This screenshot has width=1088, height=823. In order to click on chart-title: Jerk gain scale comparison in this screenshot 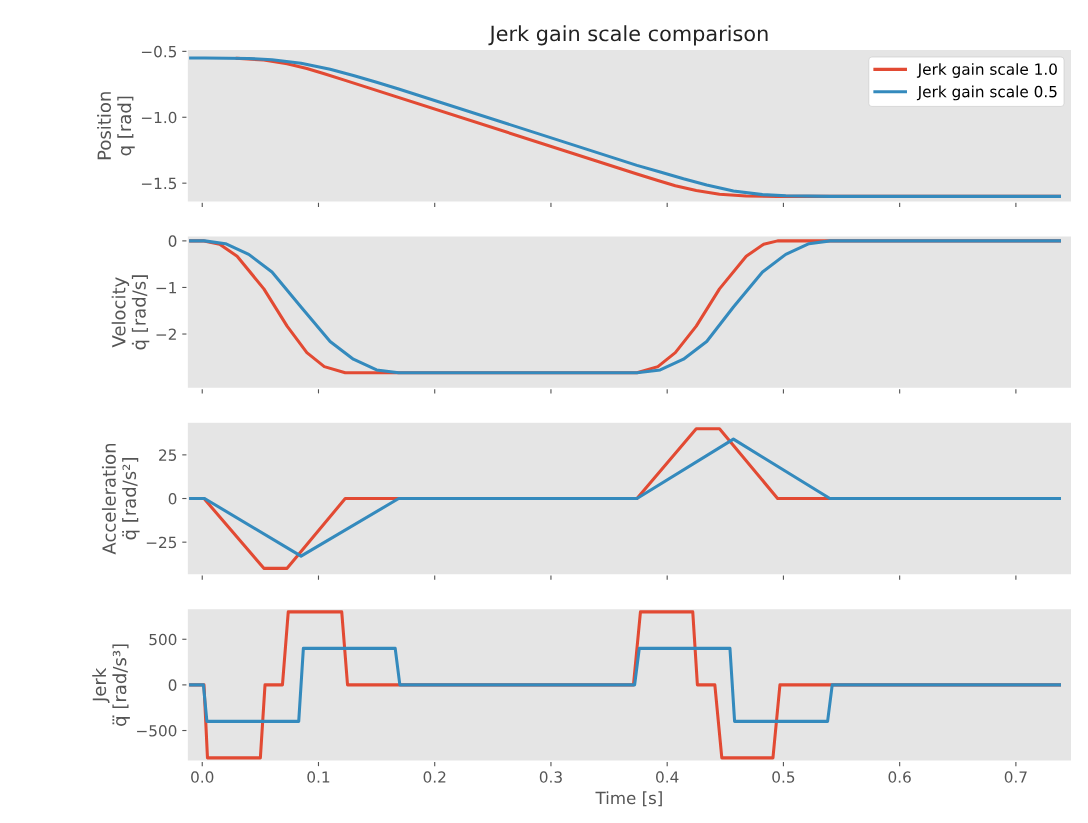, I will do `click(628, 35)`.